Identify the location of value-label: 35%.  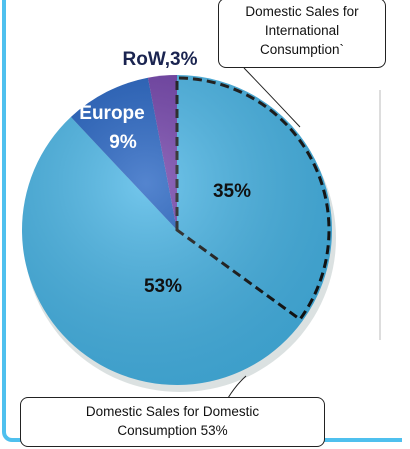
(232, 191).